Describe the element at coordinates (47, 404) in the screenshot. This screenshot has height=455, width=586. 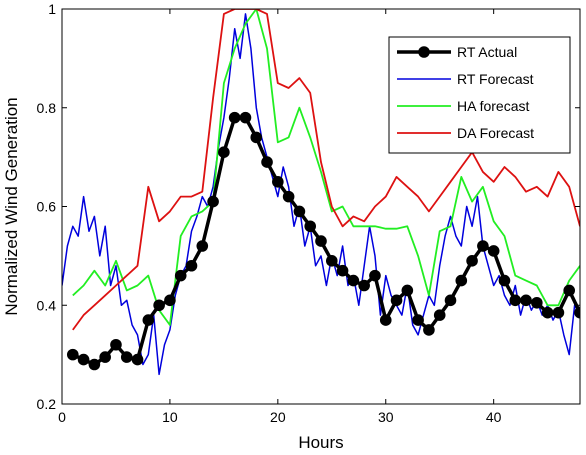
I see `y-tick-label: 0.2` at that location.